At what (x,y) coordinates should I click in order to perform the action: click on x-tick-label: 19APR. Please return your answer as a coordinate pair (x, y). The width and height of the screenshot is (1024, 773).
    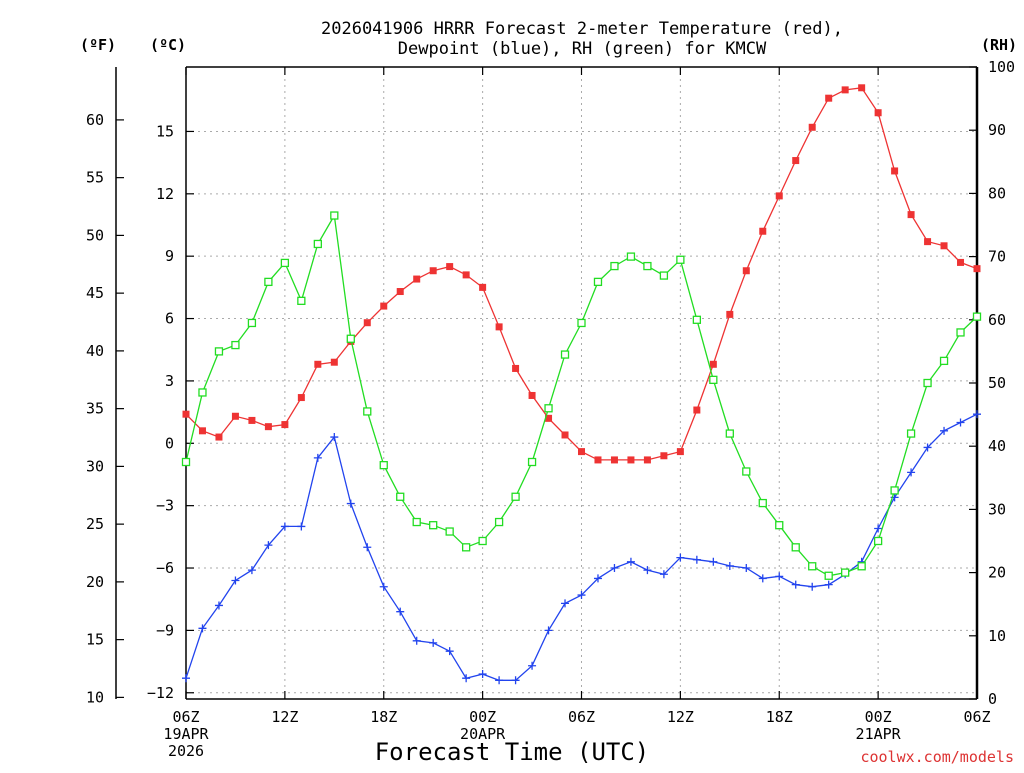
    Looking at the image, I should click on (186, 734).